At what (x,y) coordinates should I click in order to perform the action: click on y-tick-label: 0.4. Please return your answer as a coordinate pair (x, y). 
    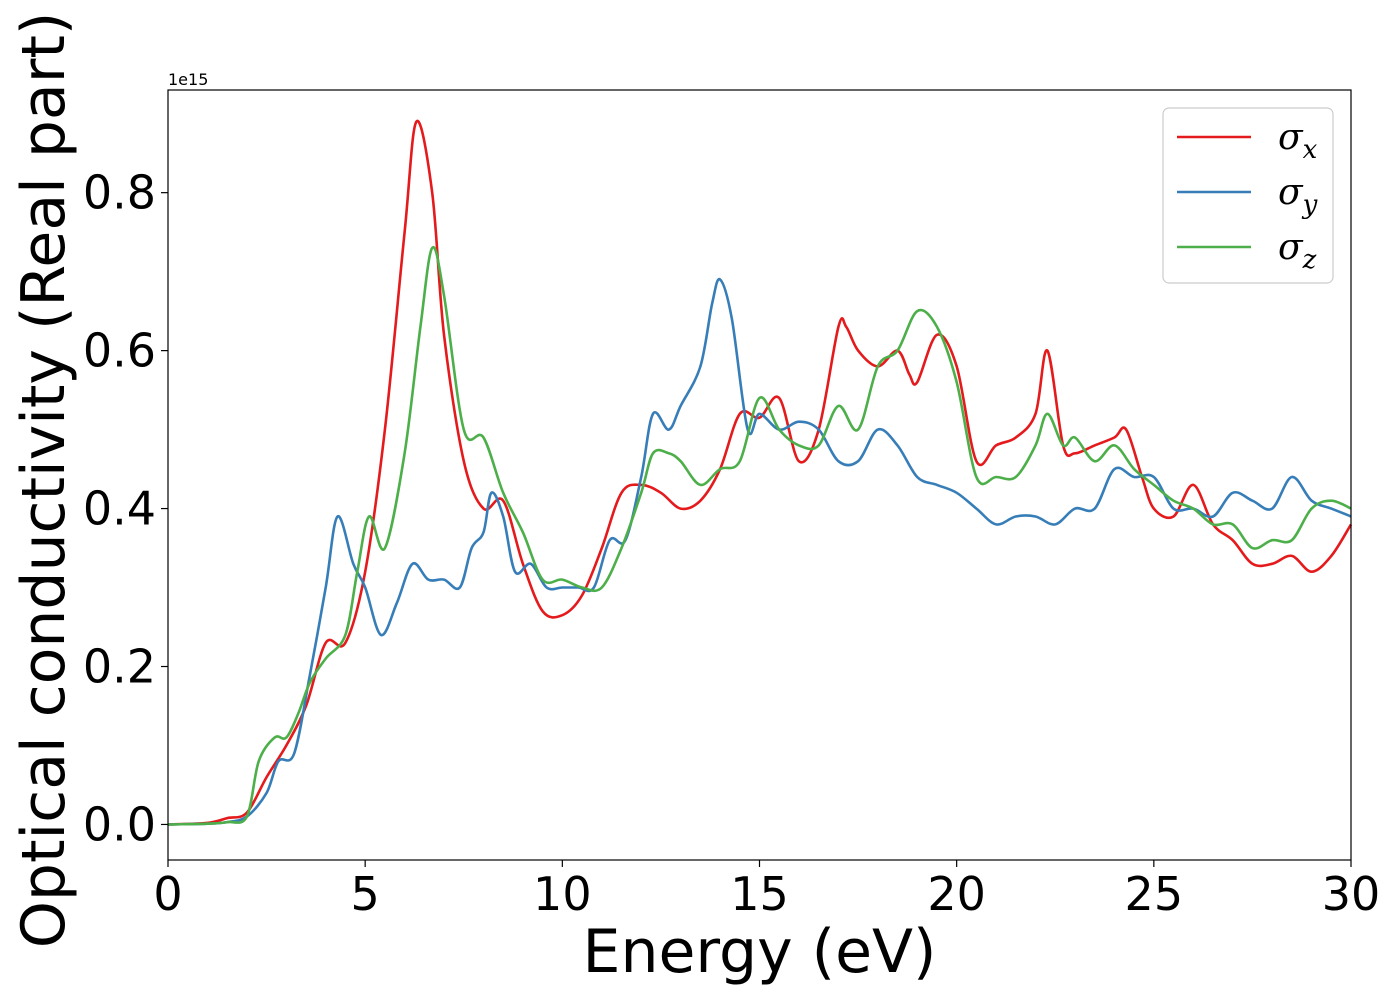
    Looking at the image, I should click on (119, 509).